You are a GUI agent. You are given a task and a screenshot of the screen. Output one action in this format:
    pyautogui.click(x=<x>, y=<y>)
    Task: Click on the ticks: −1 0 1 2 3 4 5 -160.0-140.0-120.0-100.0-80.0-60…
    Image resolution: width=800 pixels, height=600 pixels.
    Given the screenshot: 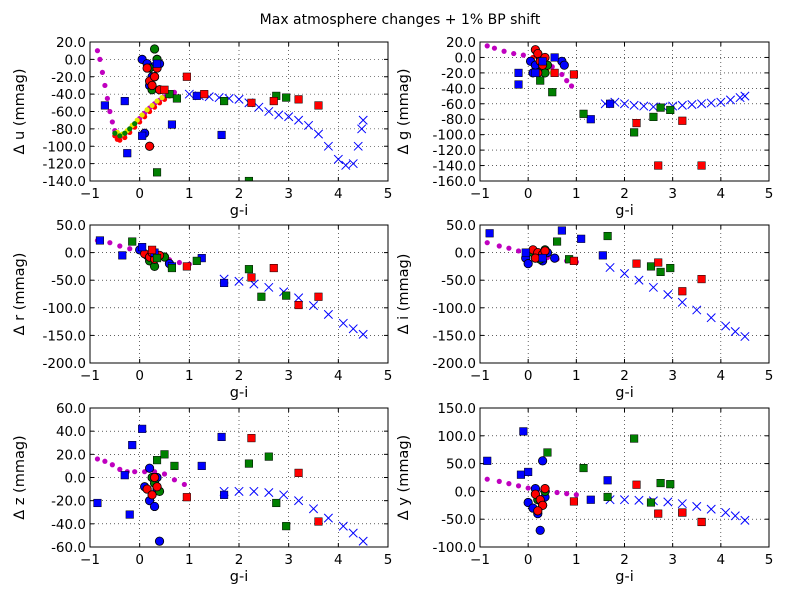 What is the action you would take?
    pyautogui.click(x=602, y=118)
    